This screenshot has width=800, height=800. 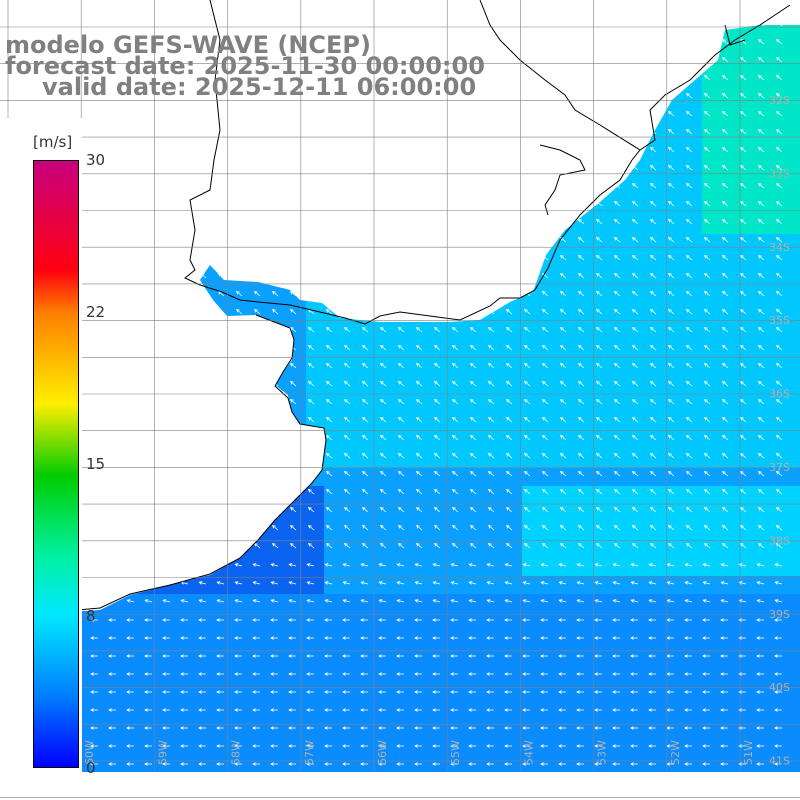 What do you see at coordinates (528, 752) in the screenshot?
I see `lon-label: 54W` at bounding box center [528, 752].